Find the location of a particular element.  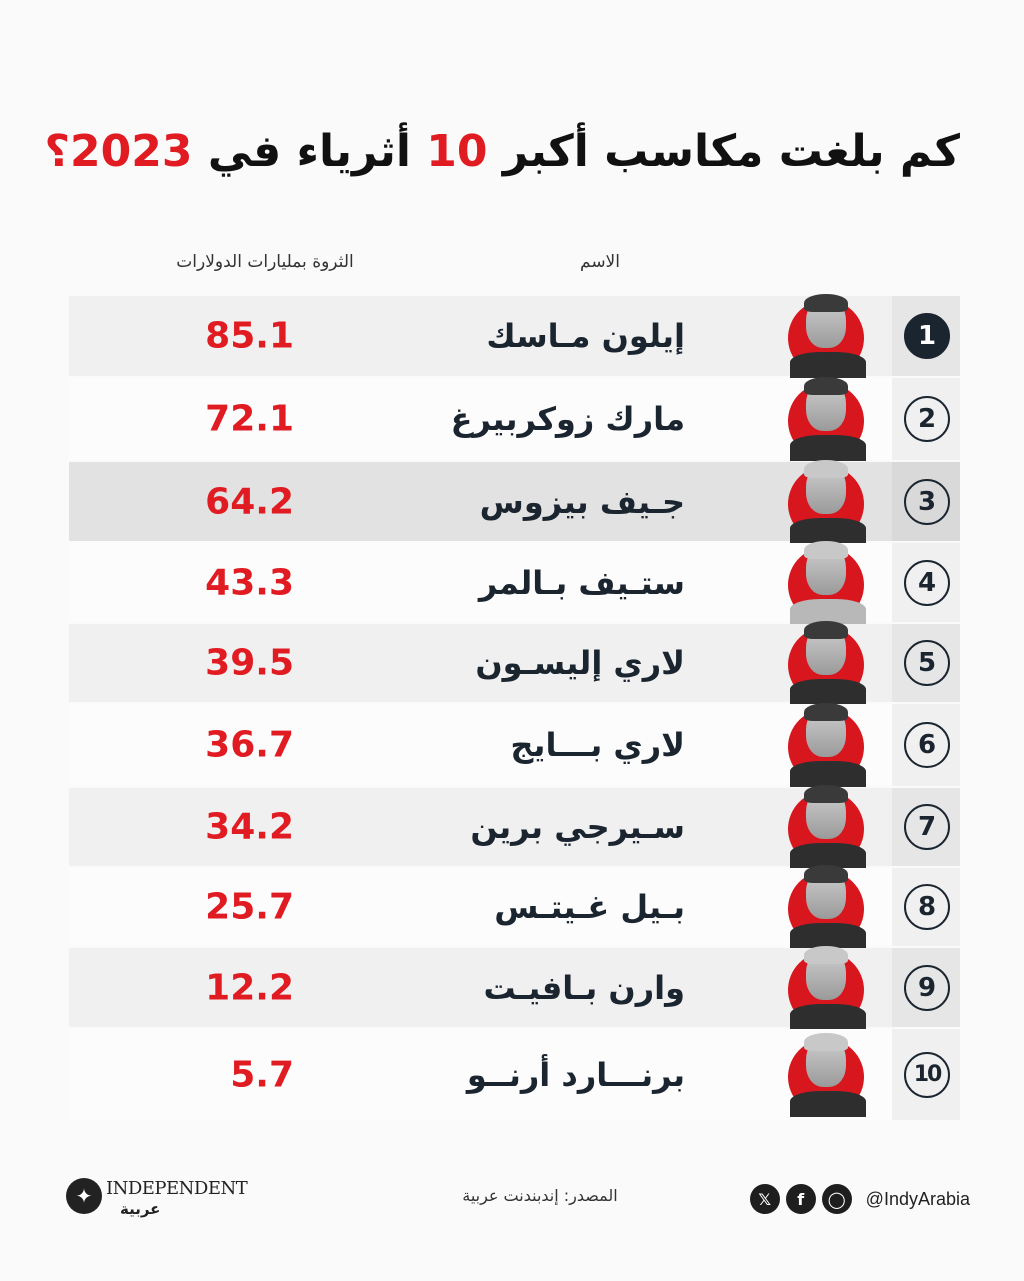

person-name: إيلون مـاسك is located at coordinates (585, 336).